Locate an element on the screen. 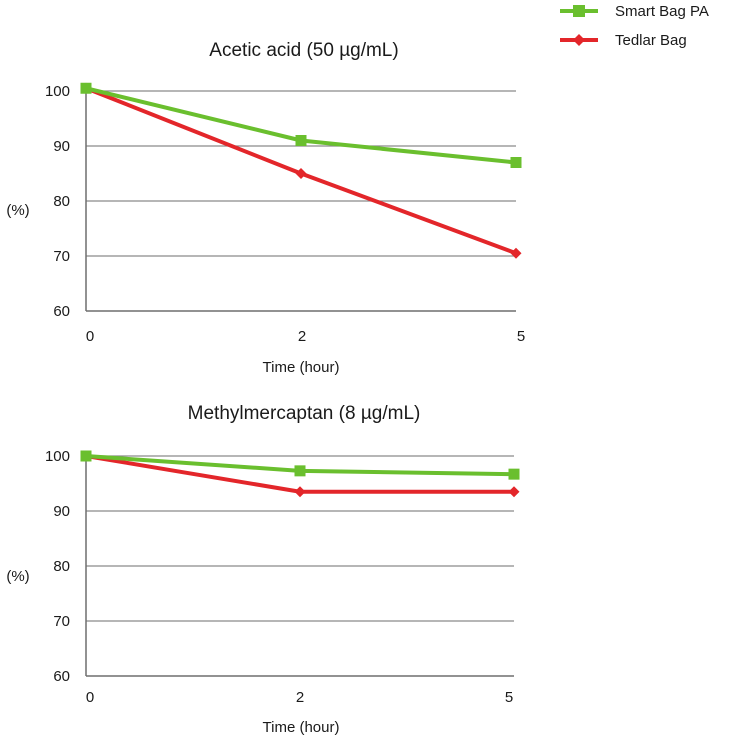  legend: Smart Bag PA Tedlar Bag is located at coordinates (634, 26).